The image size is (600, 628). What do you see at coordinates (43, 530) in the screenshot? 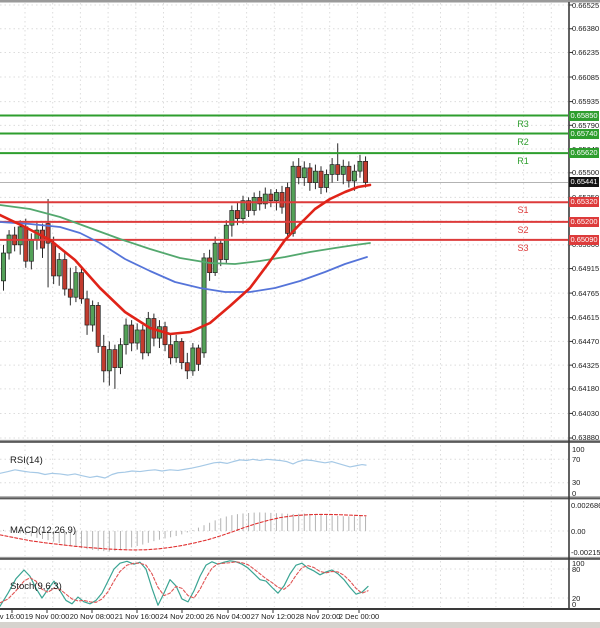
I see `macd-label: MACD(12,26,9)` at bounding box center [43, 530].